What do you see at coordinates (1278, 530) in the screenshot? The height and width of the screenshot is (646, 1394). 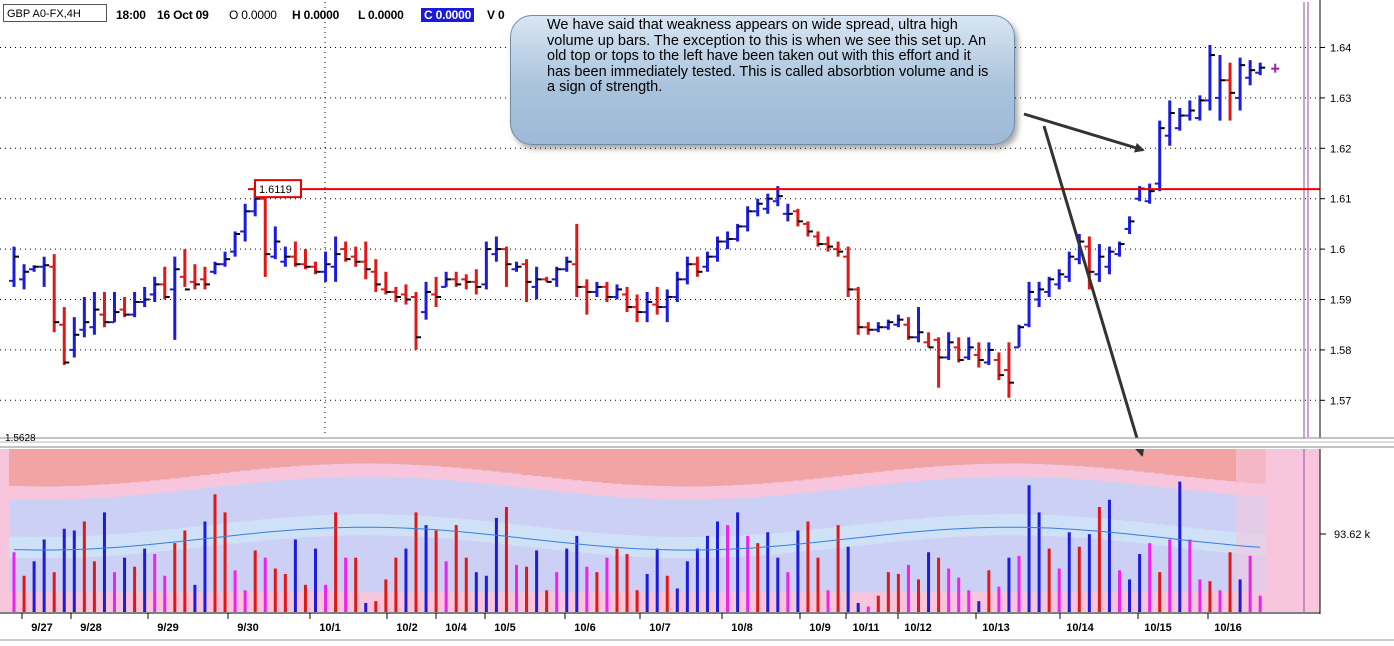 I see `volume-panel-edge` at bounding box center [1278, 530].